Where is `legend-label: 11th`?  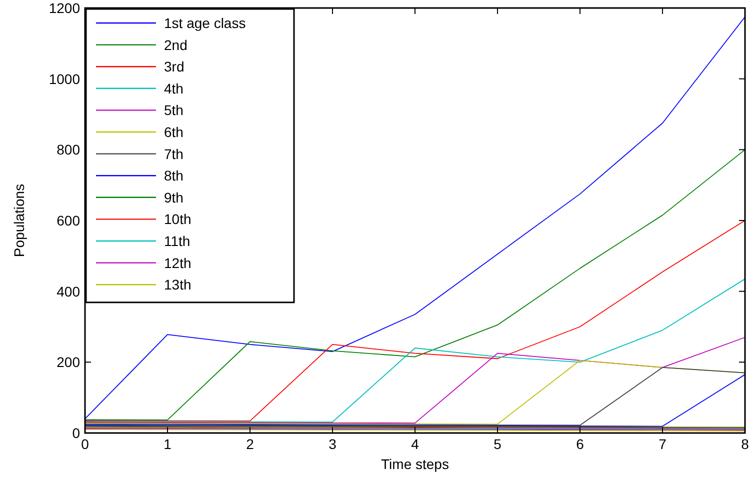 legend-label: 11th is located at coordinates (177, 241).